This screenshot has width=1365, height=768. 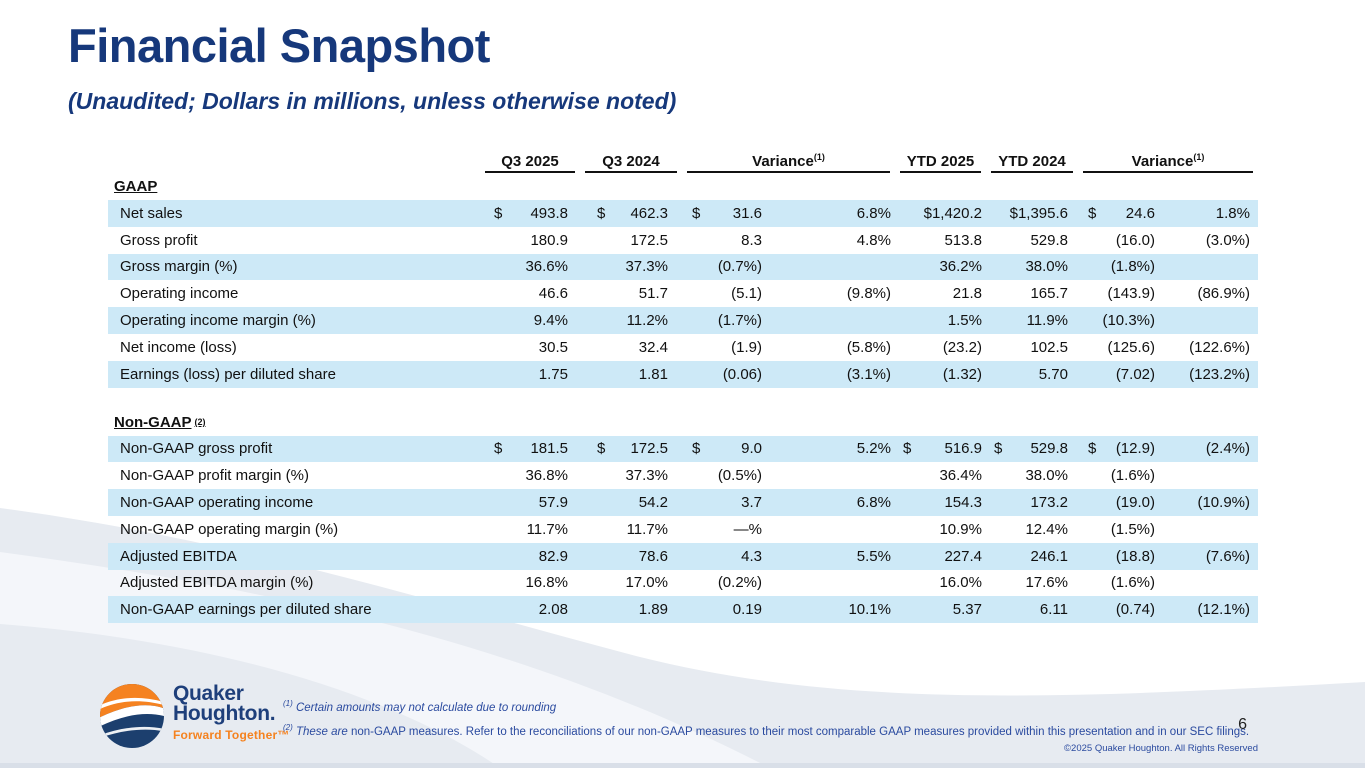 What do you see at coordinates (1132, 267) in the screenshot?
I see `table-cell: (1.8%)` at bounding box center [1132, 267].